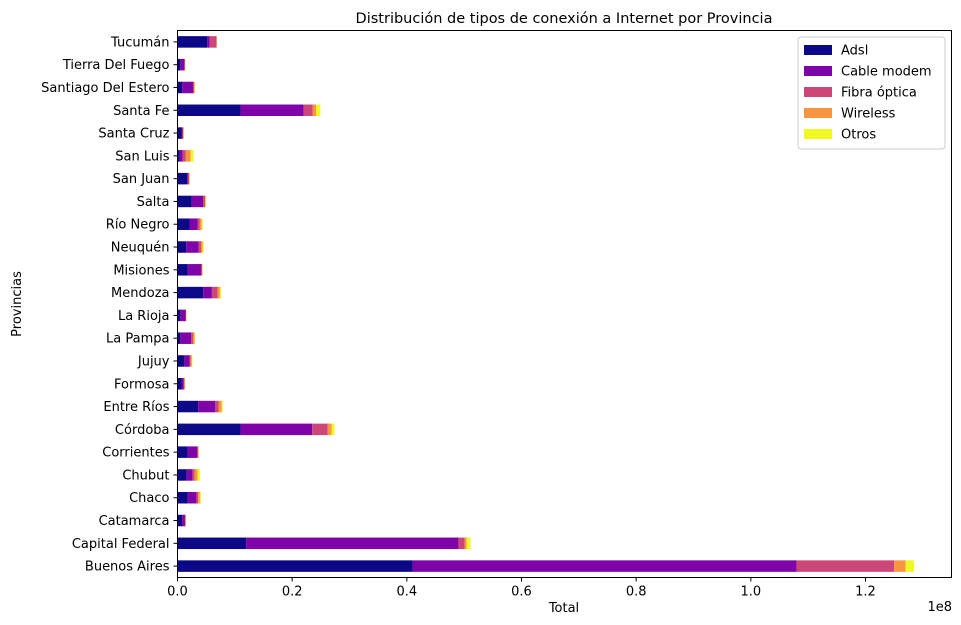 This screenshot has width=961, height=625. I want to click on y-tick-label: Tierra Del Fuego, so click(116, 65).